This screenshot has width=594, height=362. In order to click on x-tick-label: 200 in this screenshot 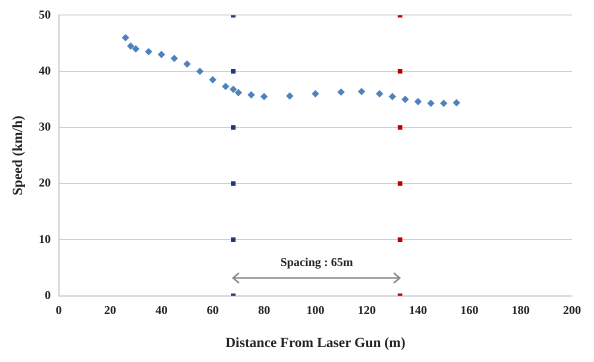, I will do `click(572, 310)`.